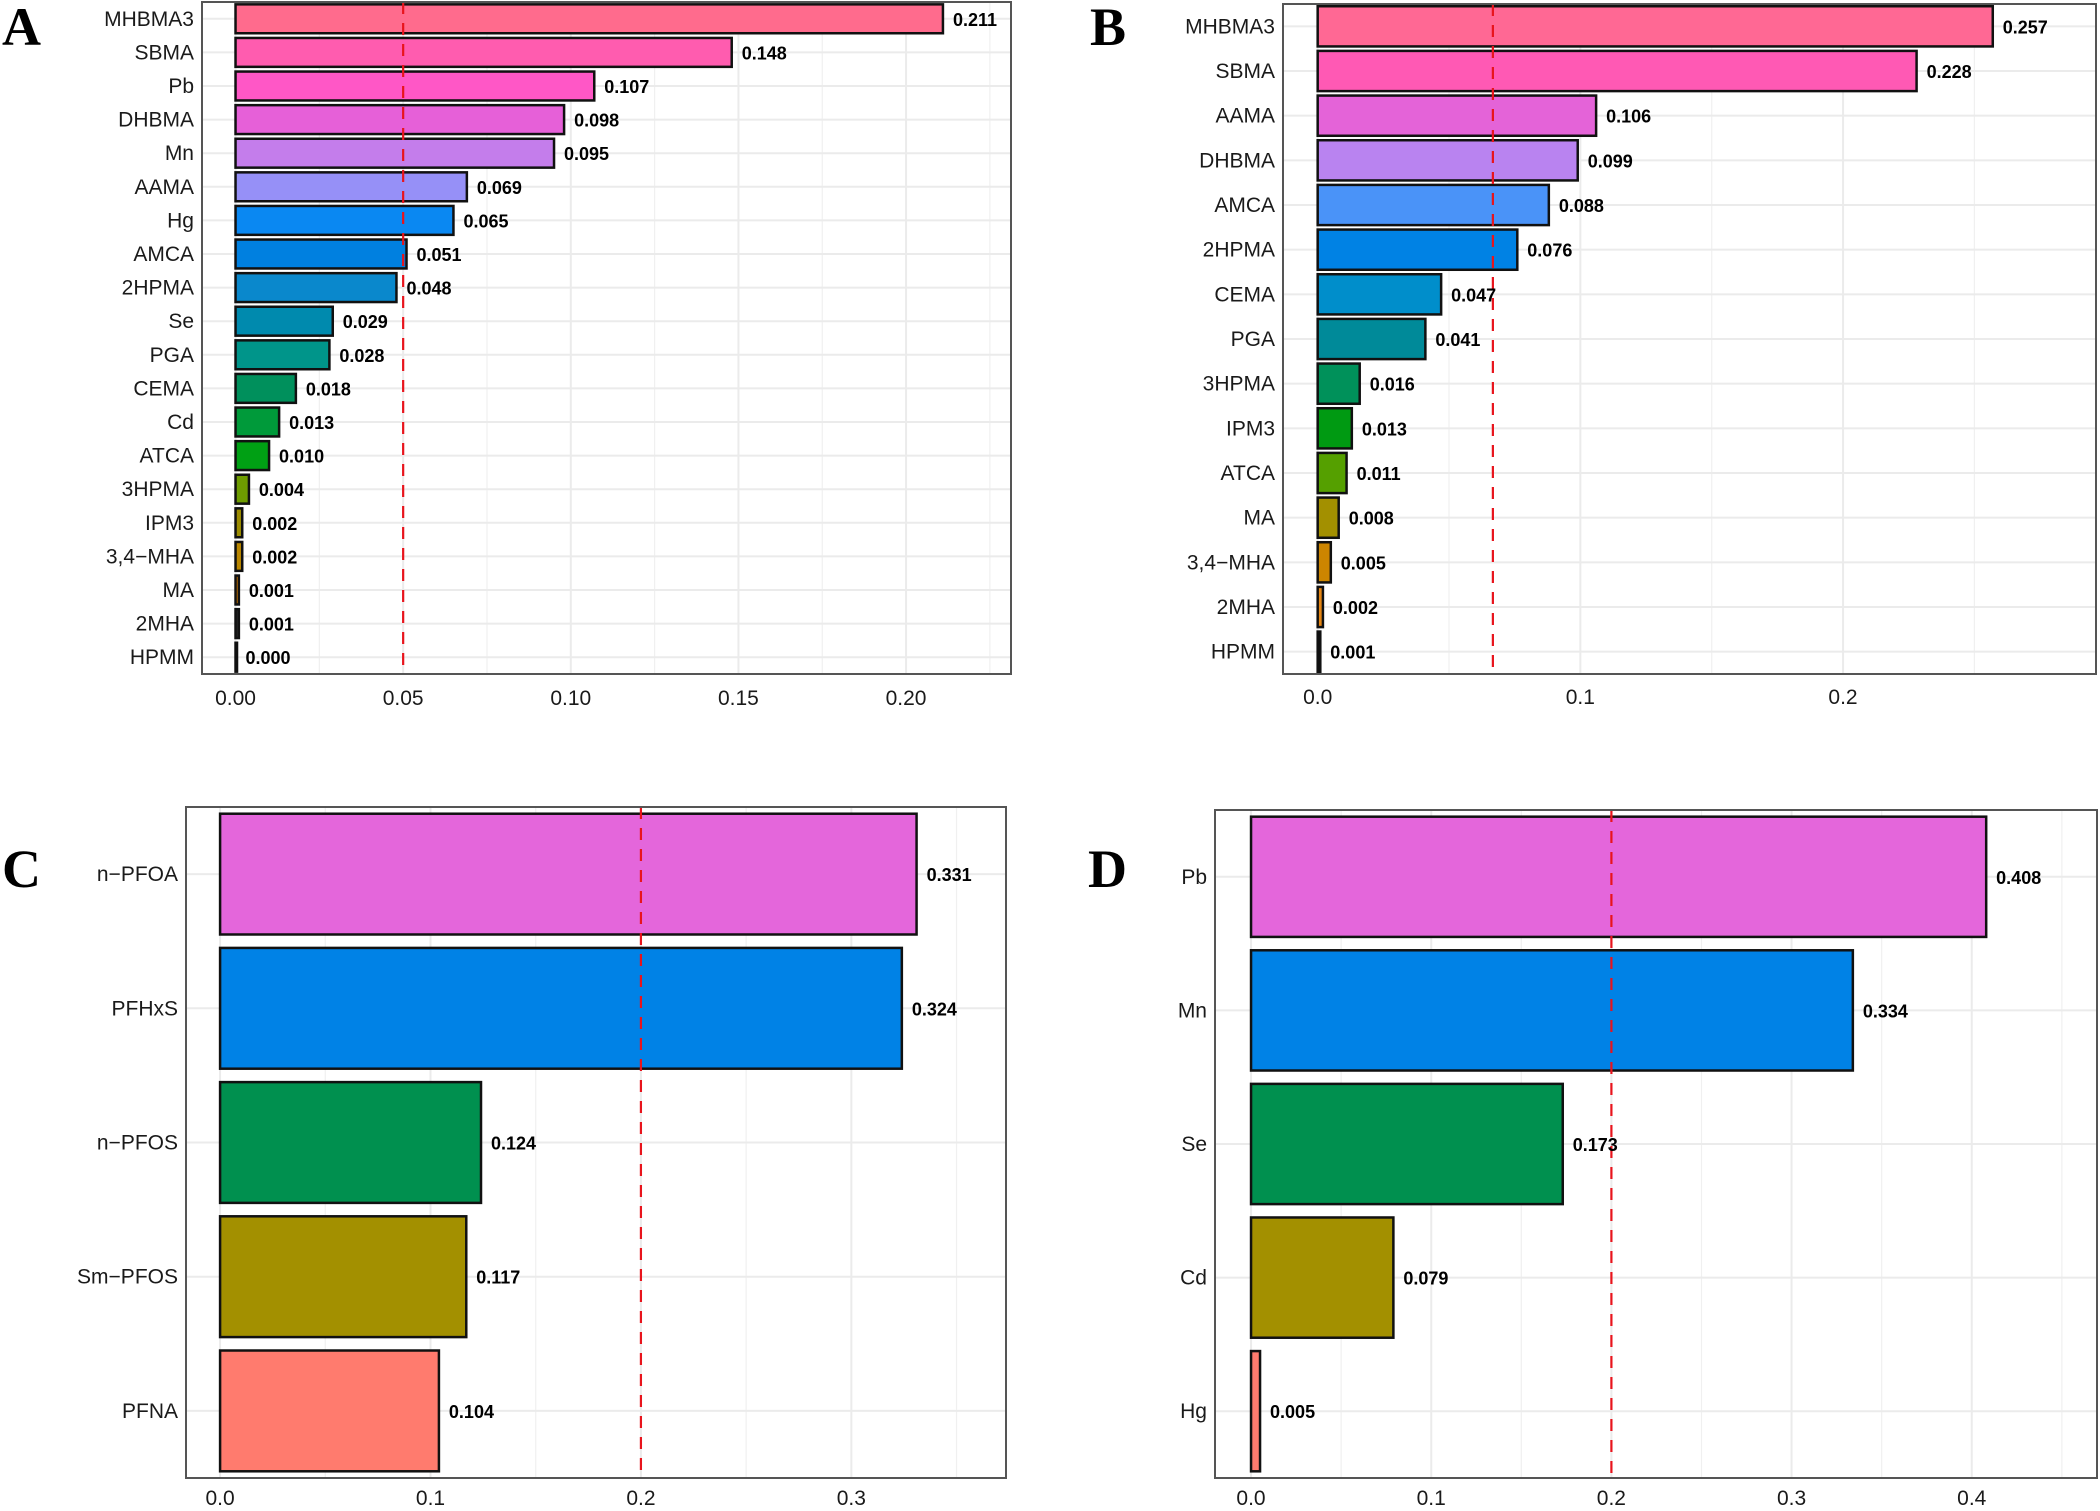 The width and height of the screenshot is (2100, 1511). What do you see at coordinates (906, 698) in the screenshot?
I see `panel-a-x-tick-label: 0.20` at bounding box center [906, 698].